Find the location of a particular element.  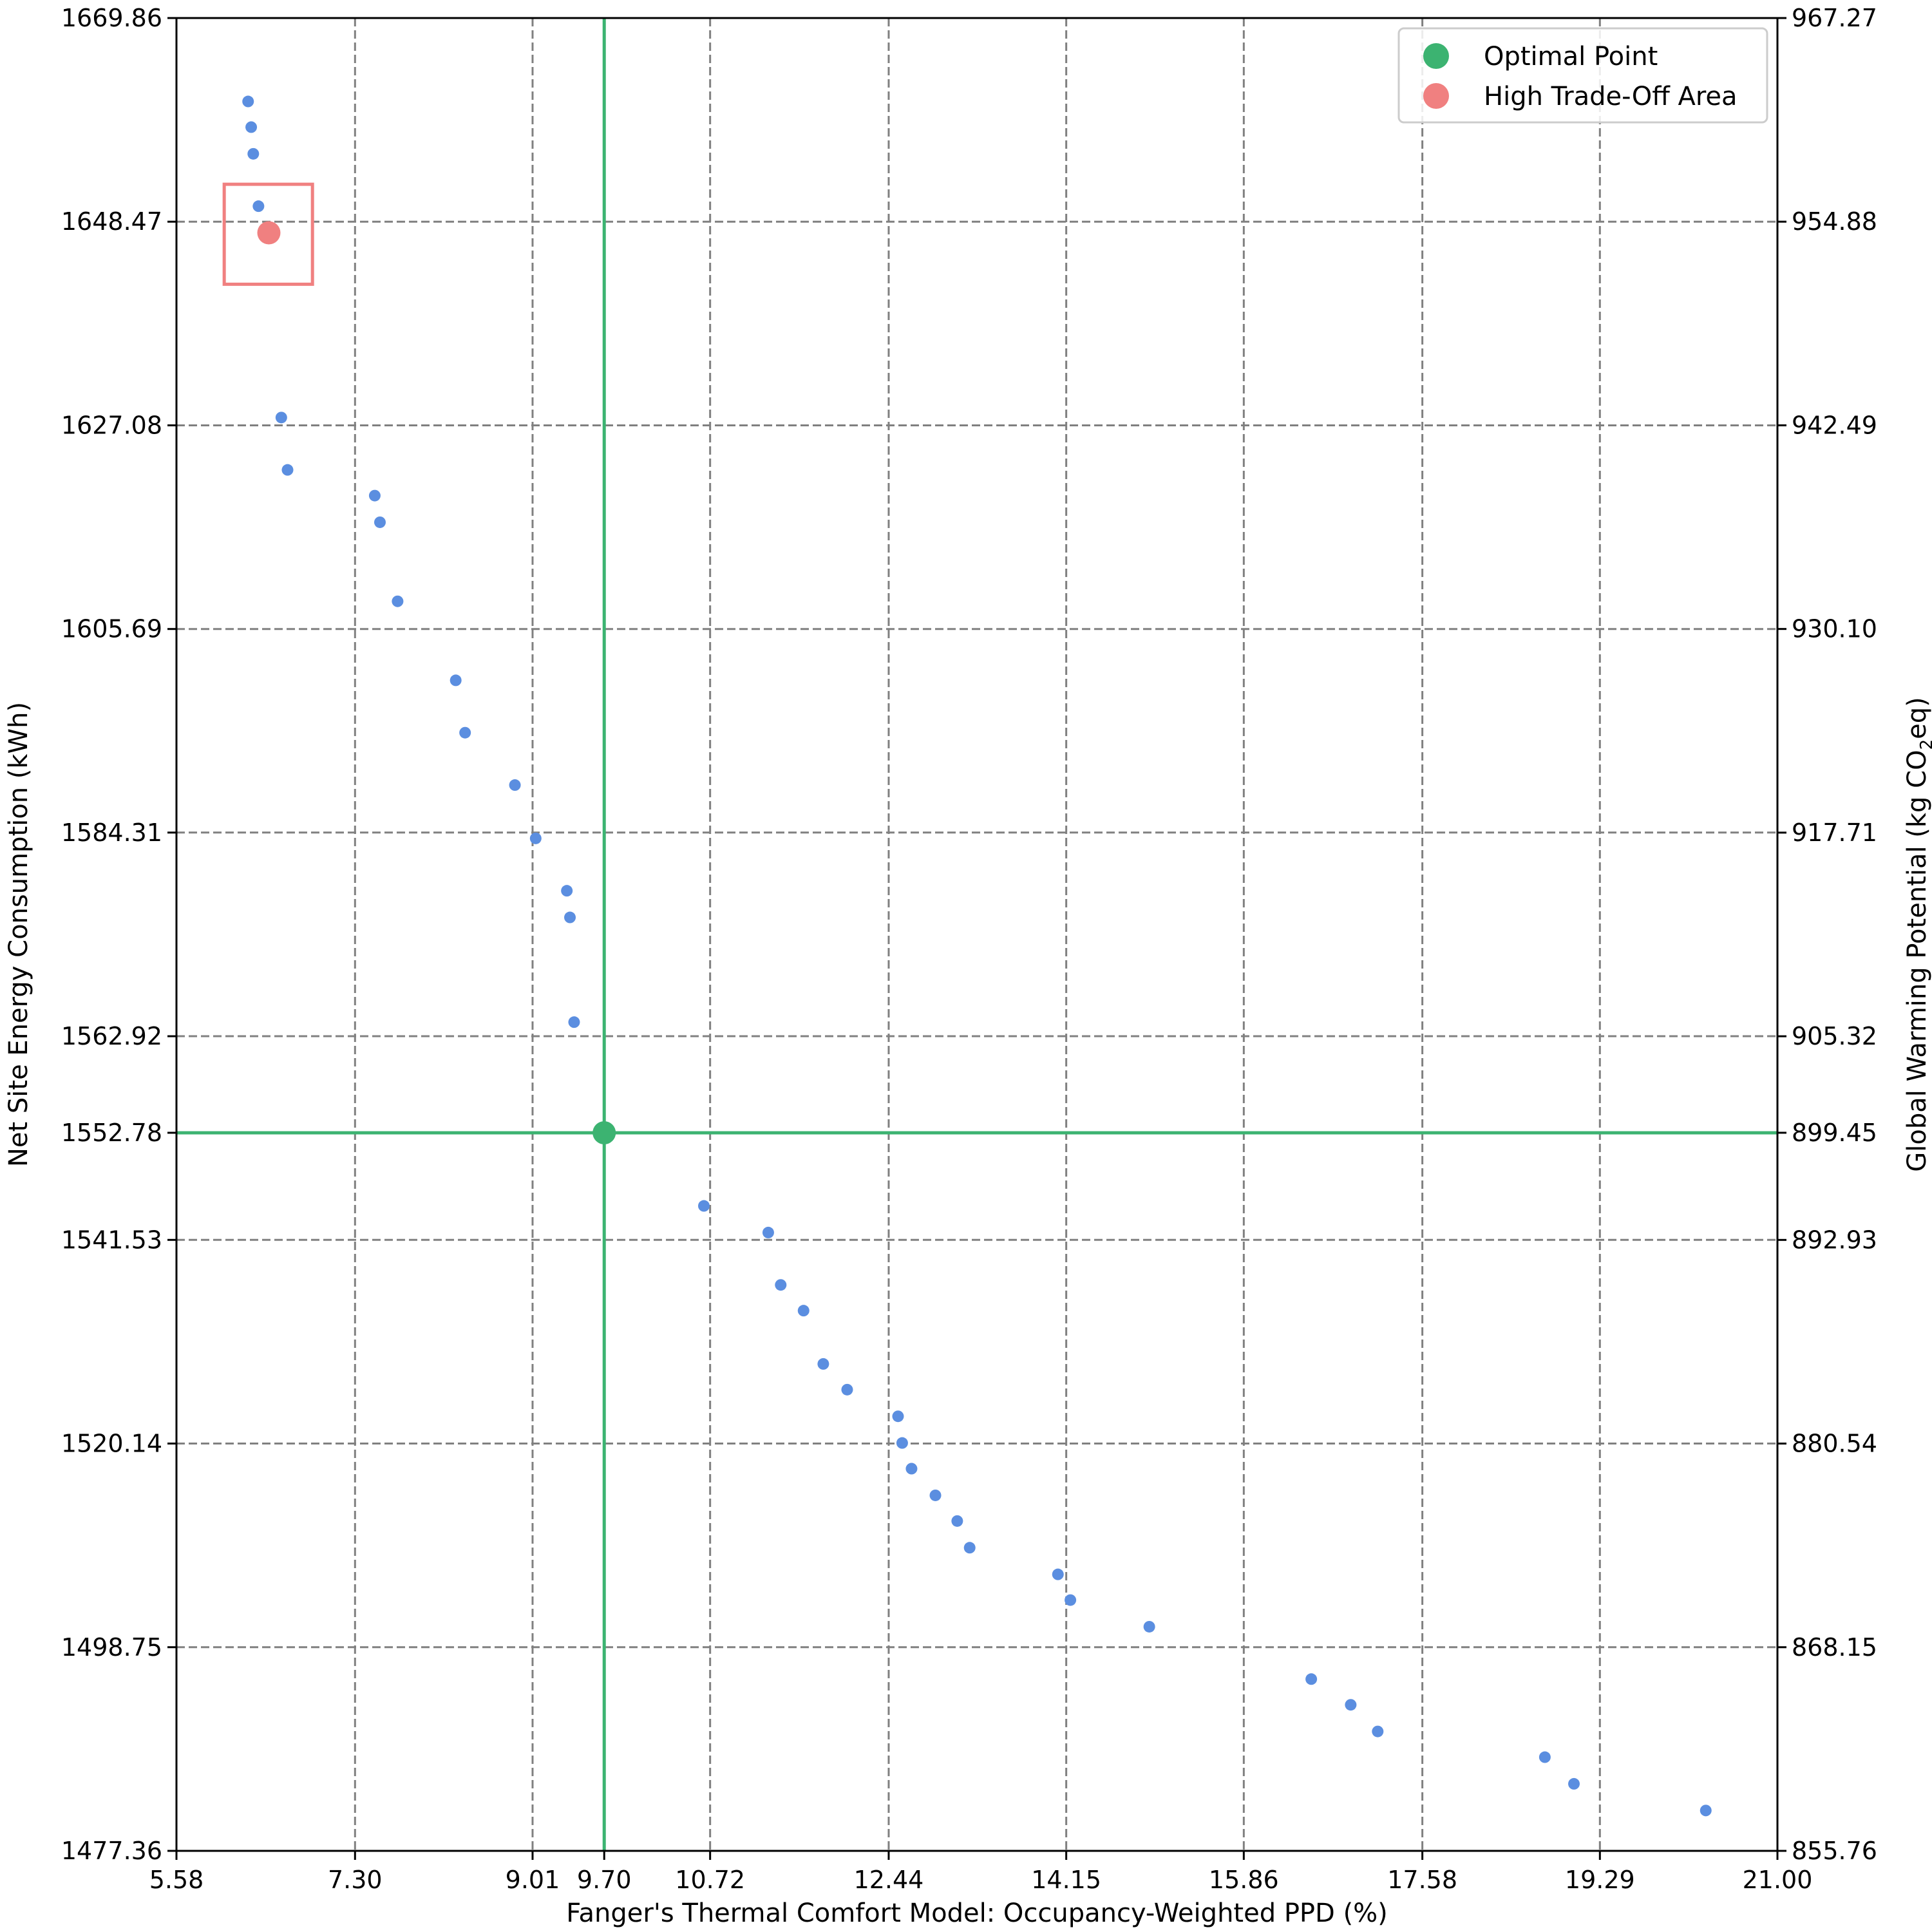

legend-optimal-marker is located at coordinates (1436, 56).